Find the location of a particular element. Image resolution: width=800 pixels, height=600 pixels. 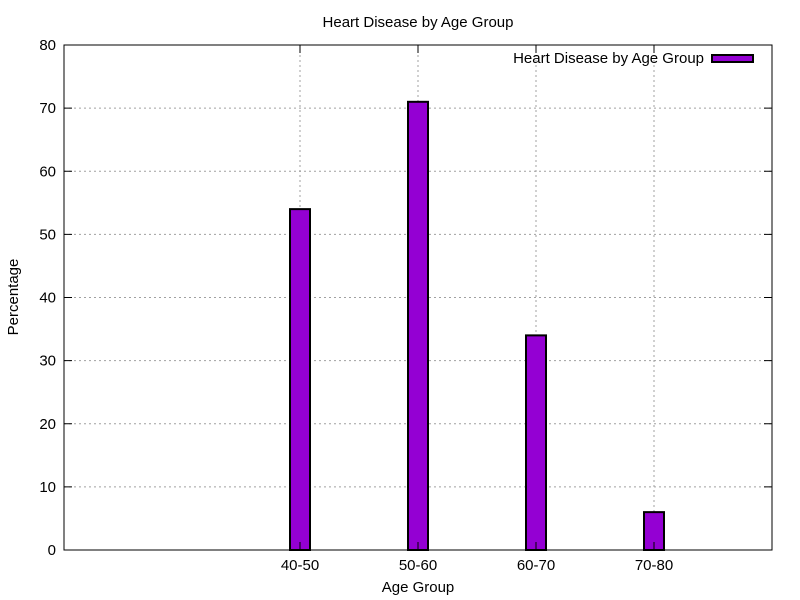

x-tick-label: 40-50 is located at coordinates (300, 565).